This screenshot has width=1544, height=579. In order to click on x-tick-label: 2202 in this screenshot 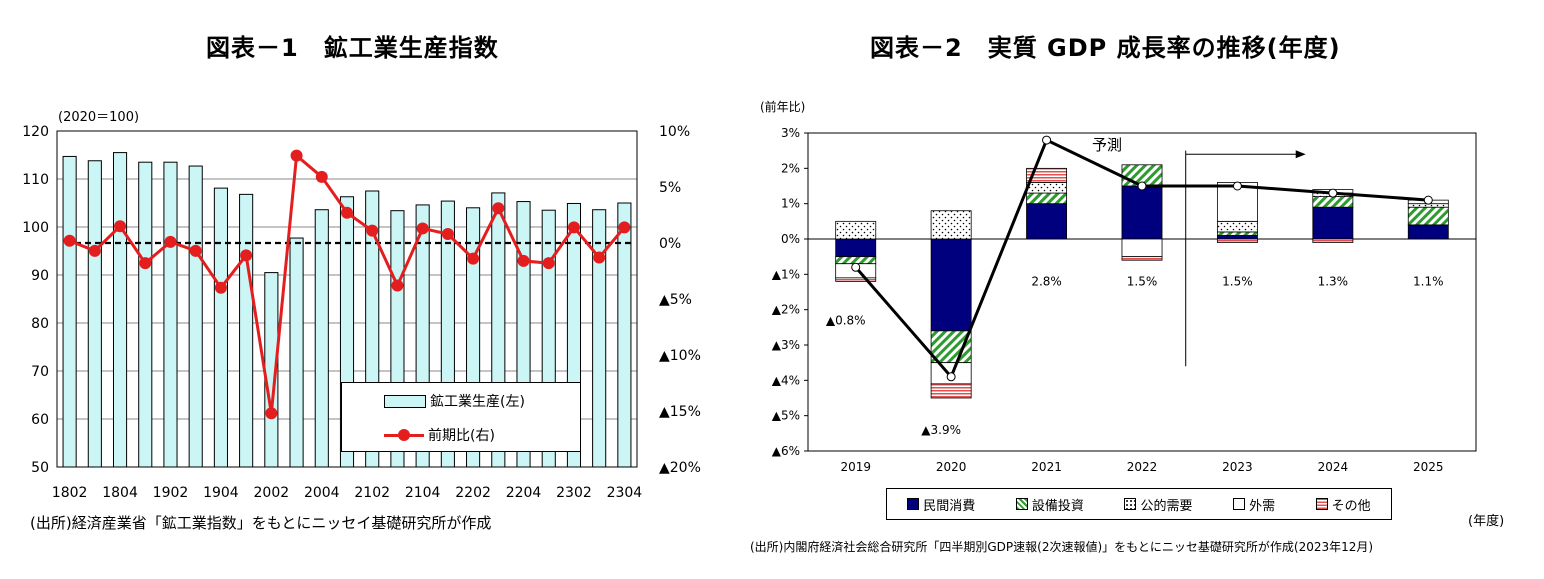, I will do `click(473, 493)`.